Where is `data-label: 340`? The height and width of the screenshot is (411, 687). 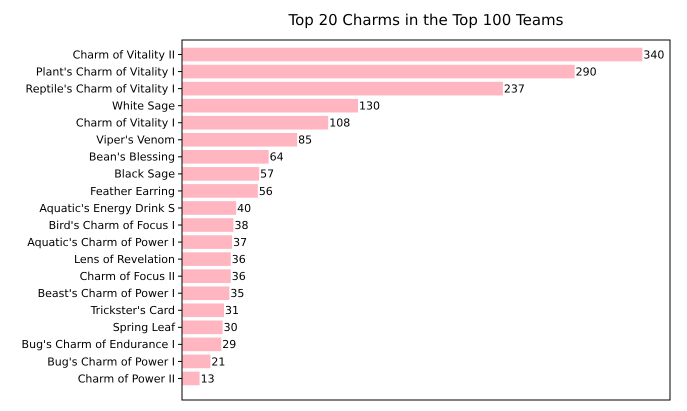
data-label: 340 is located at coordinates (653, 55).